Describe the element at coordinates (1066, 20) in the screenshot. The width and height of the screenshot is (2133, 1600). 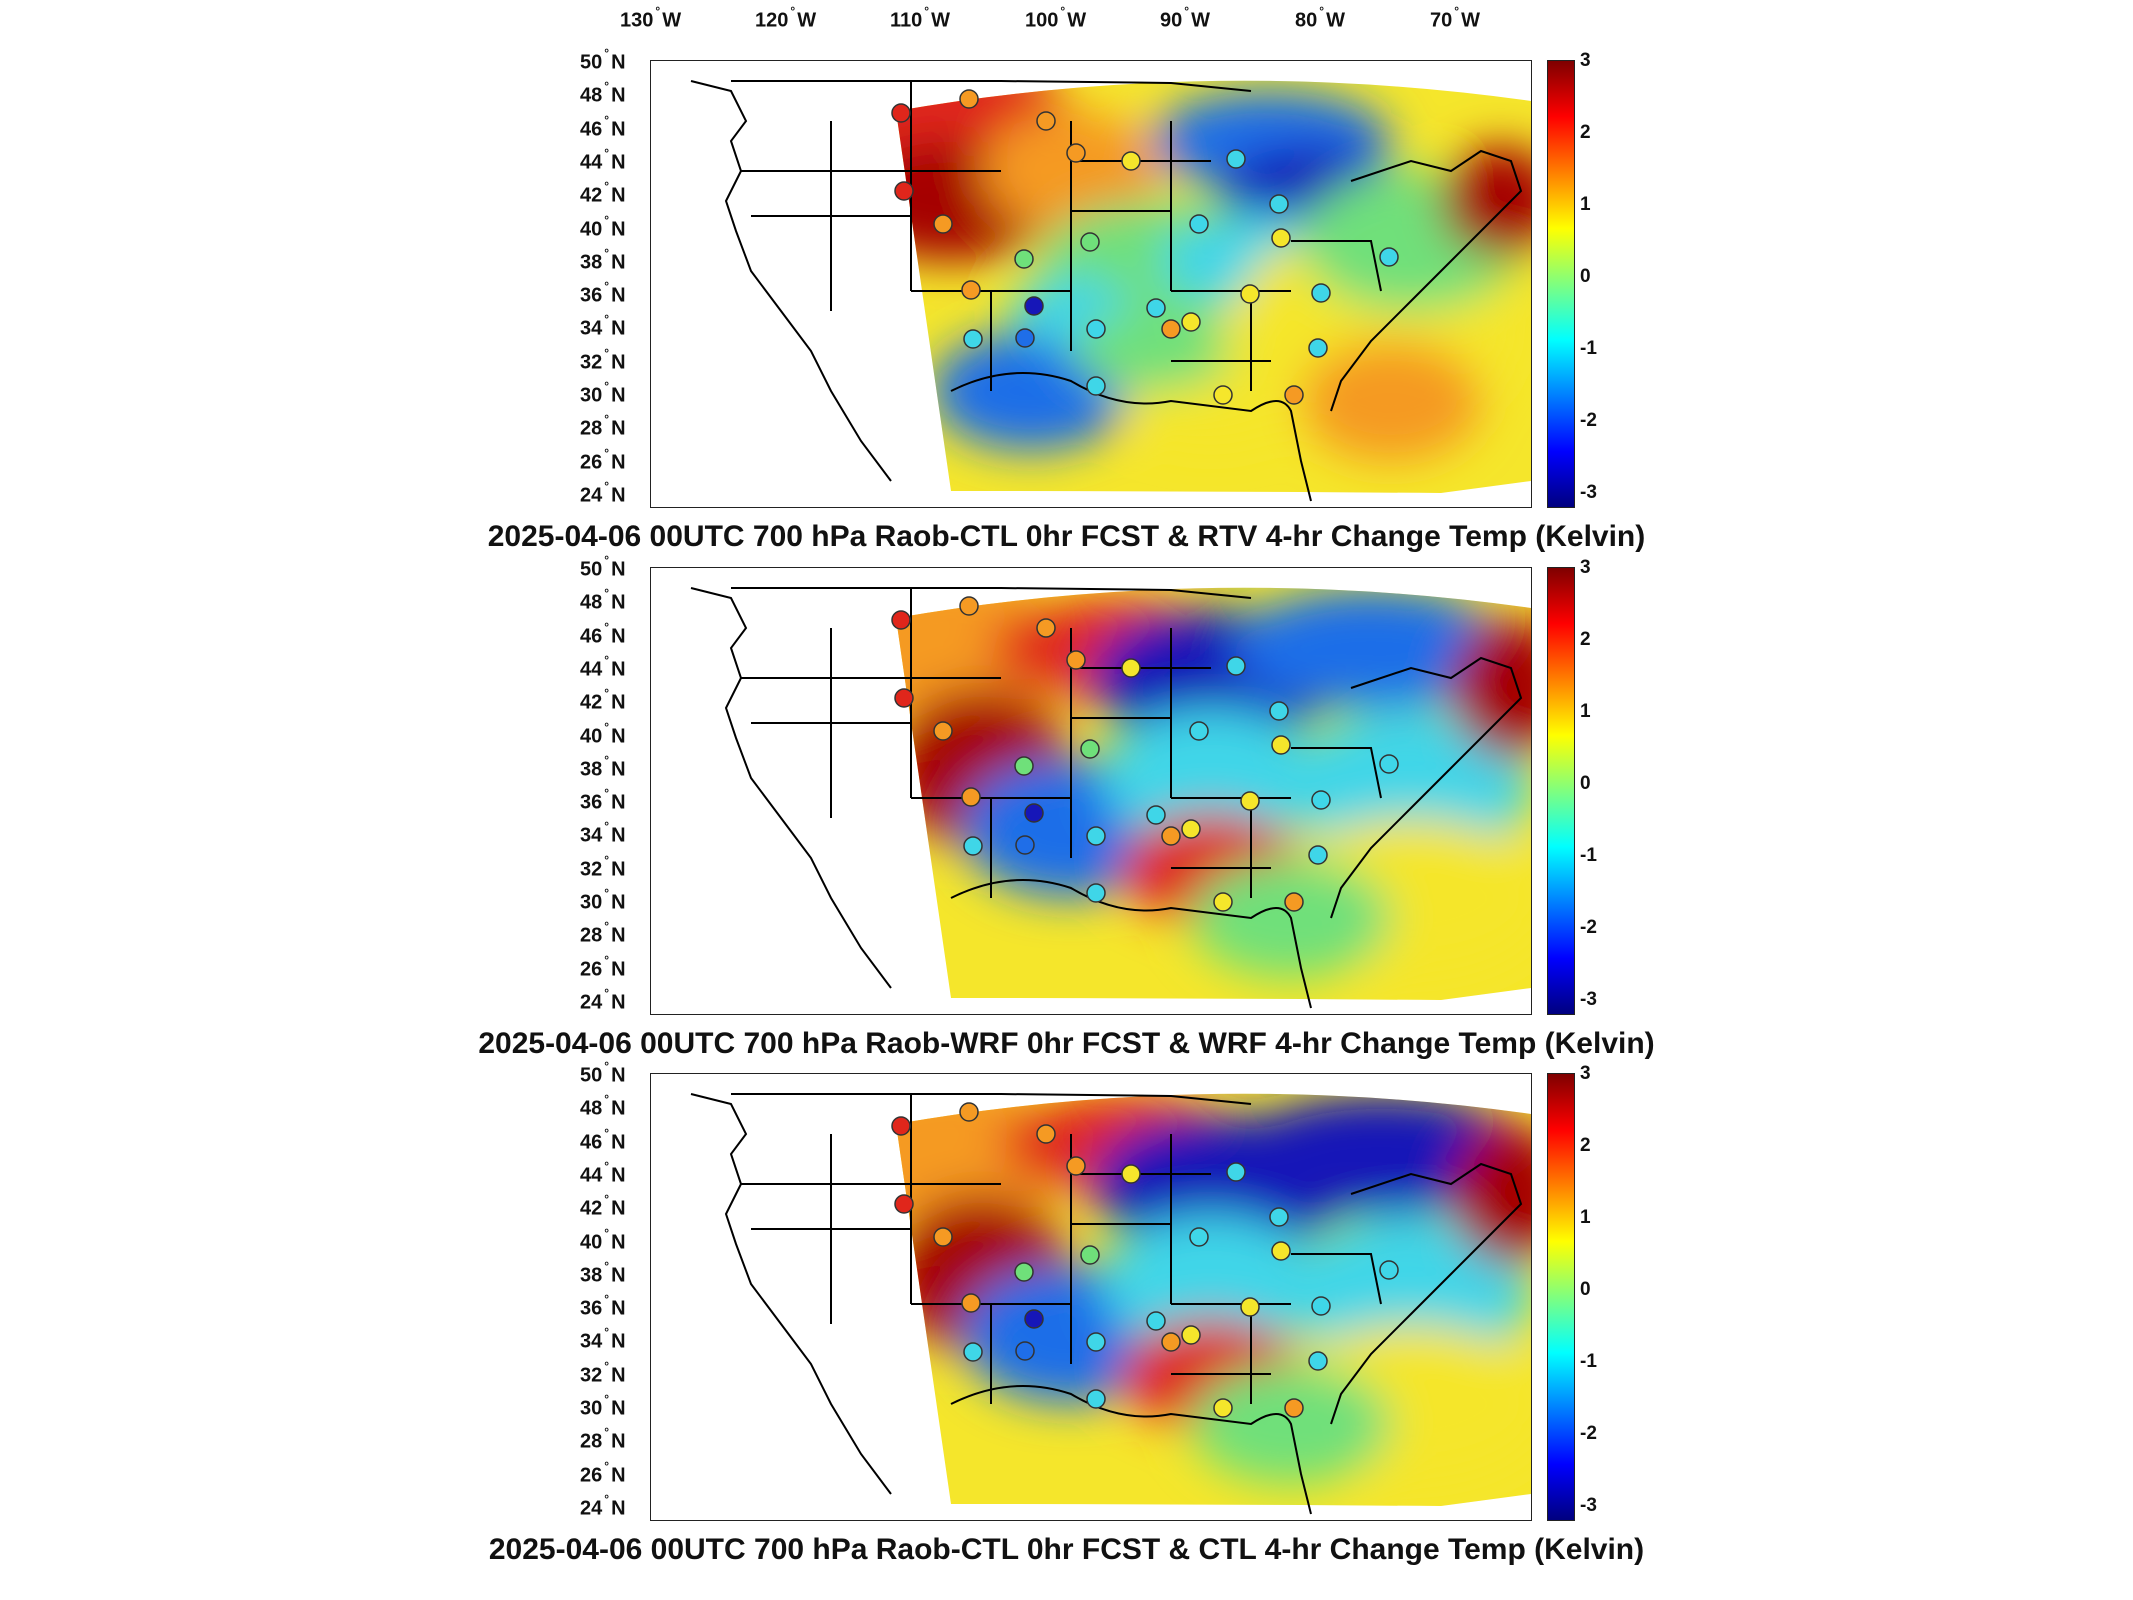
I see `longitude-axis-labels: 130 ° W 120 ° W 110 ° W 100 ° W 90 ° W 80 ° W 70 ° W` at that location.